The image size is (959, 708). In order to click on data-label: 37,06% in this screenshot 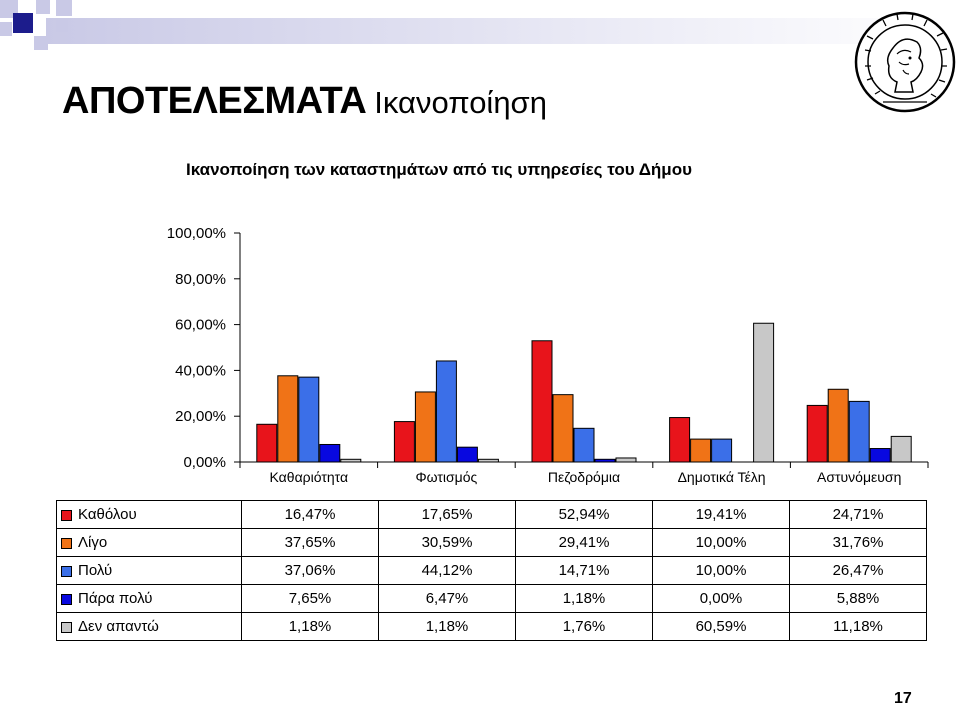, I will do `click(310, 570)`.